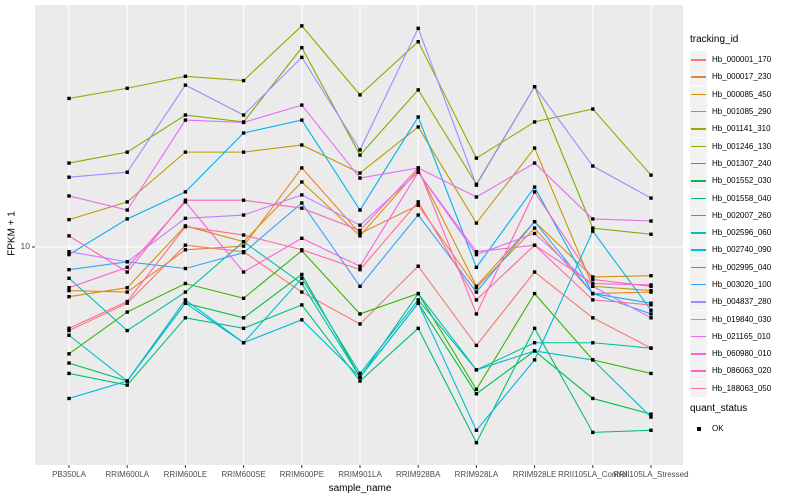 This screenshot has width=800, height=500. Describe the element at coordinates (718, 429) in the screenshot. I see `legend-item-label: OK` at that location.